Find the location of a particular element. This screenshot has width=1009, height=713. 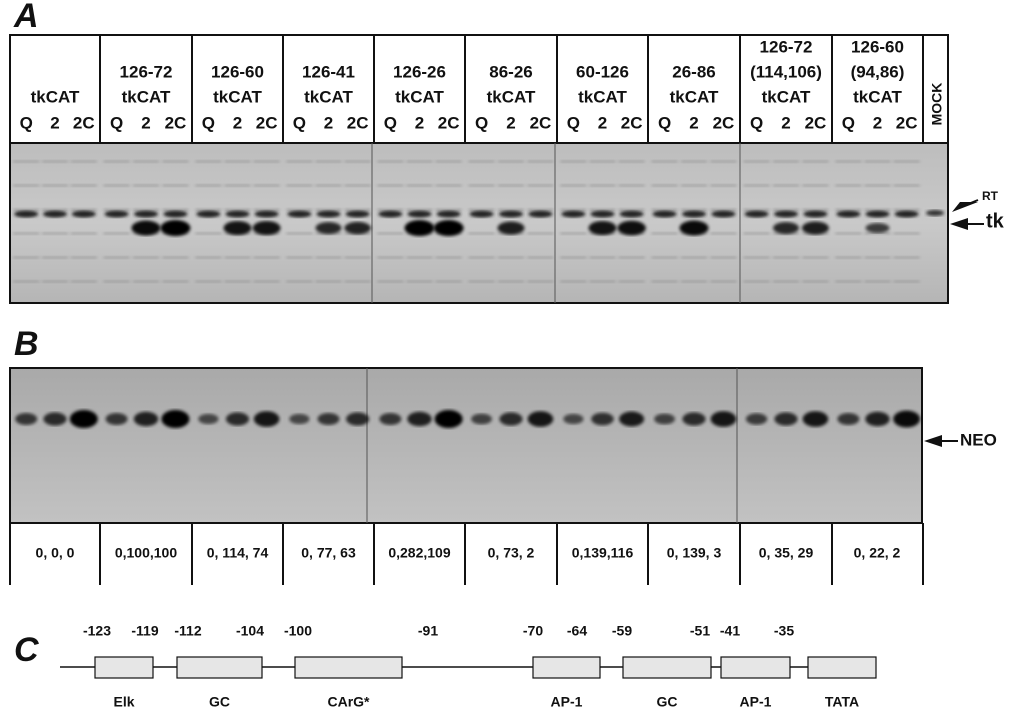

quantity: 0, 77, 63 is located at coordinates (328, 553).